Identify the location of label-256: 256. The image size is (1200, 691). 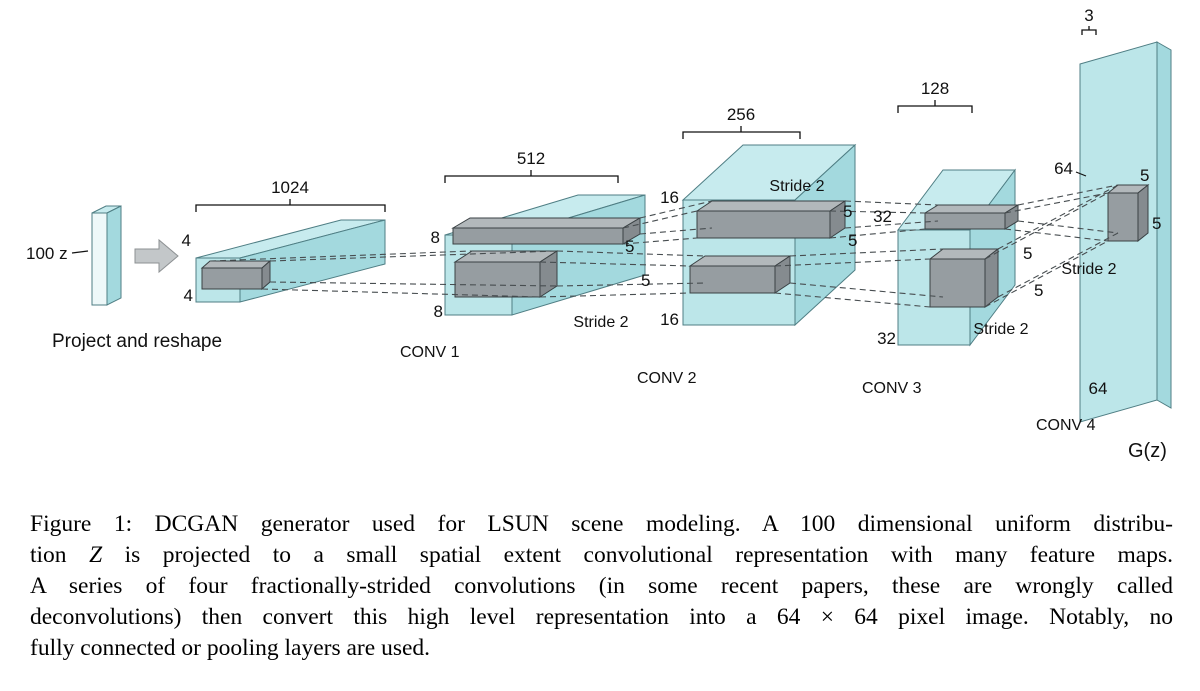
(741, 114).